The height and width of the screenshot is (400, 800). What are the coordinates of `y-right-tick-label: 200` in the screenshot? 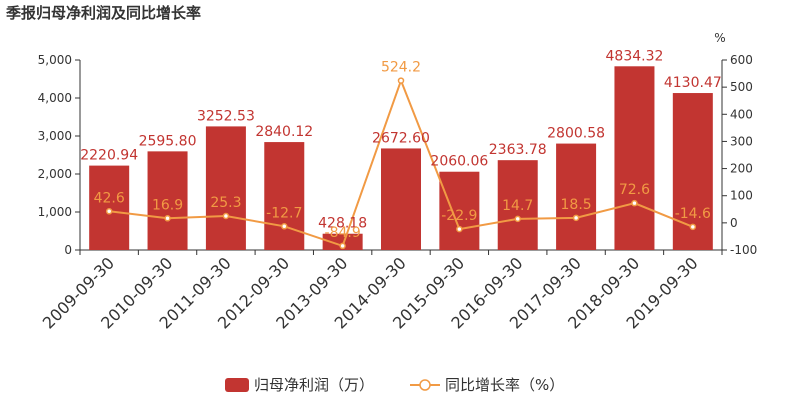 It's located at (741, 169).